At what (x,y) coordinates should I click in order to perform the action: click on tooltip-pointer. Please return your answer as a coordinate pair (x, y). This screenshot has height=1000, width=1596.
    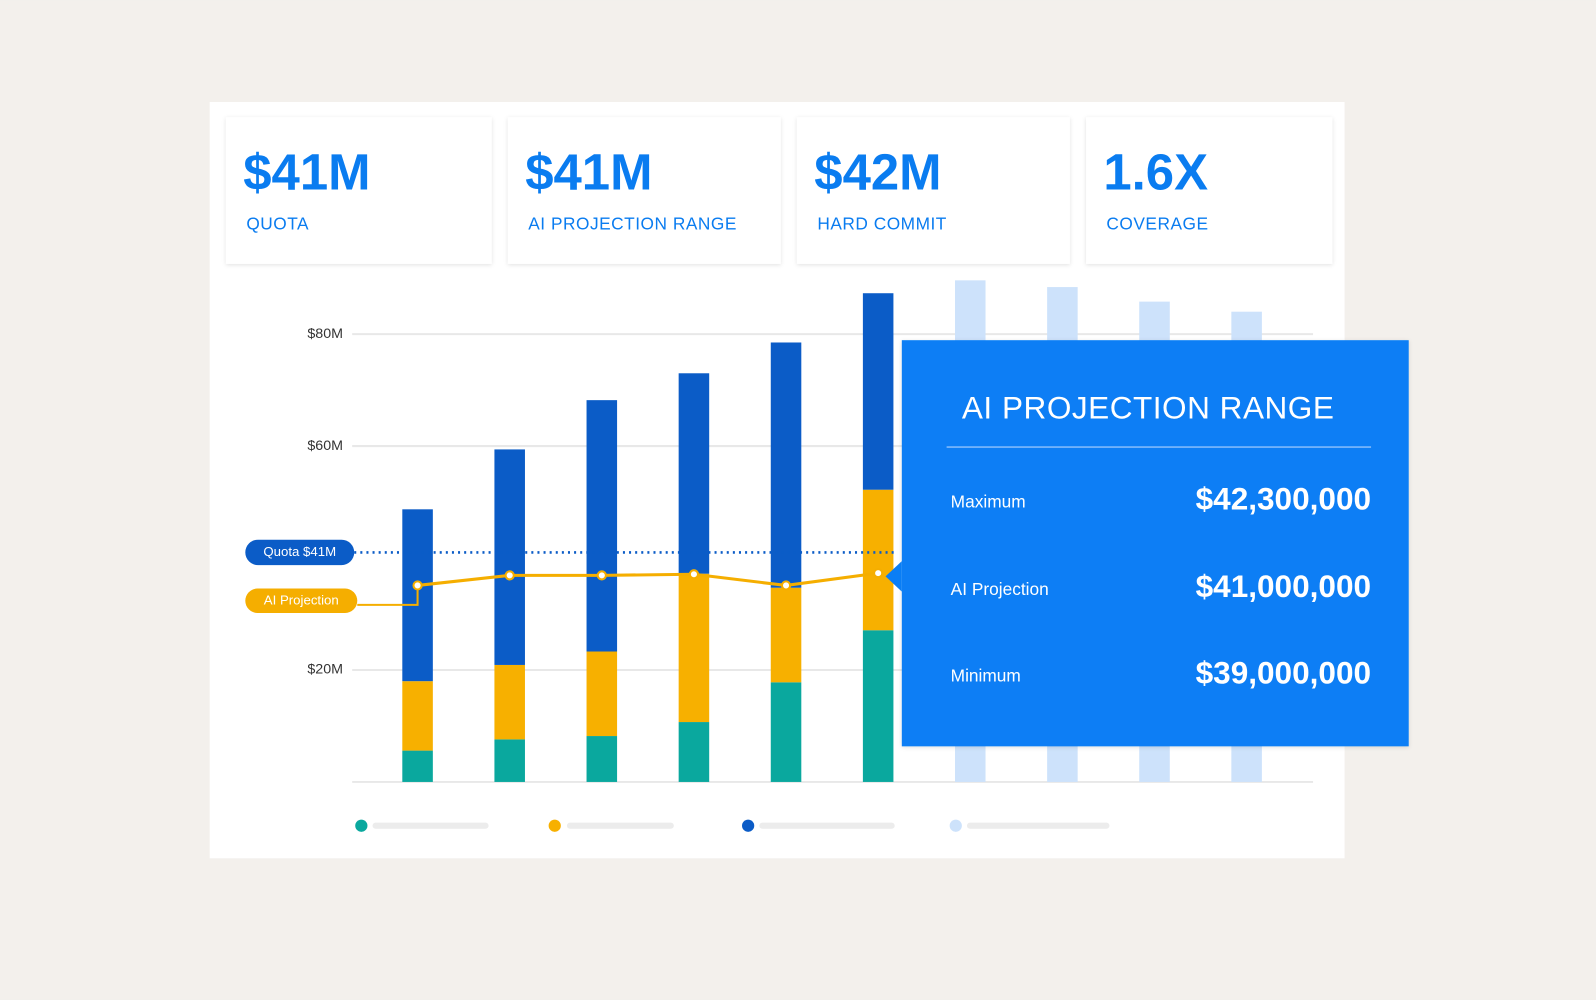
    Looking at the image, I should click on (893, 576).